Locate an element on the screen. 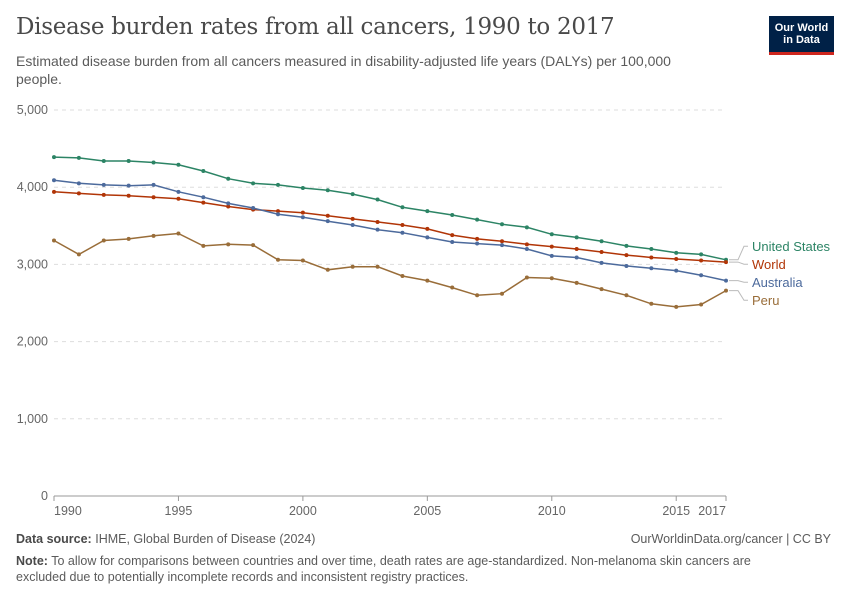 The height and width of the screenshot is (600, 850). x-tick-label: 2005 is located at coordinates (427, 511).